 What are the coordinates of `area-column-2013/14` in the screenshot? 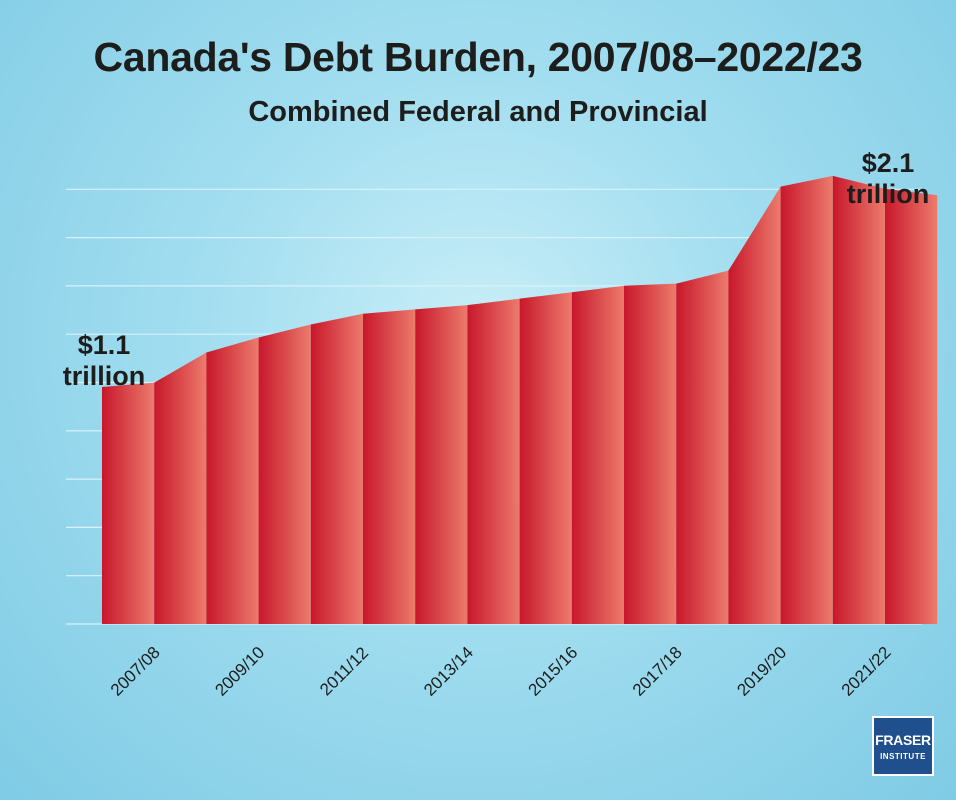 It's located at (441, 464).